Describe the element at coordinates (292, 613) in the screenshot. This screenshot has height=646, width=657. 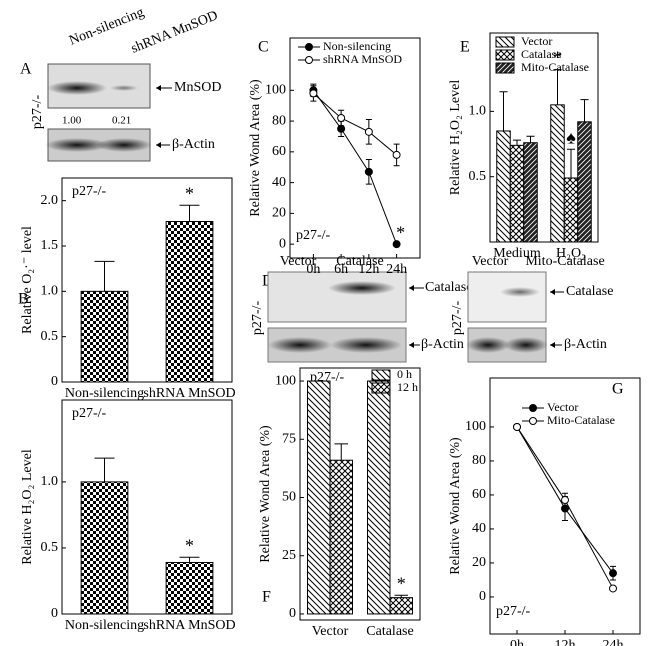
I see `y-tick-label: 0` at that location.